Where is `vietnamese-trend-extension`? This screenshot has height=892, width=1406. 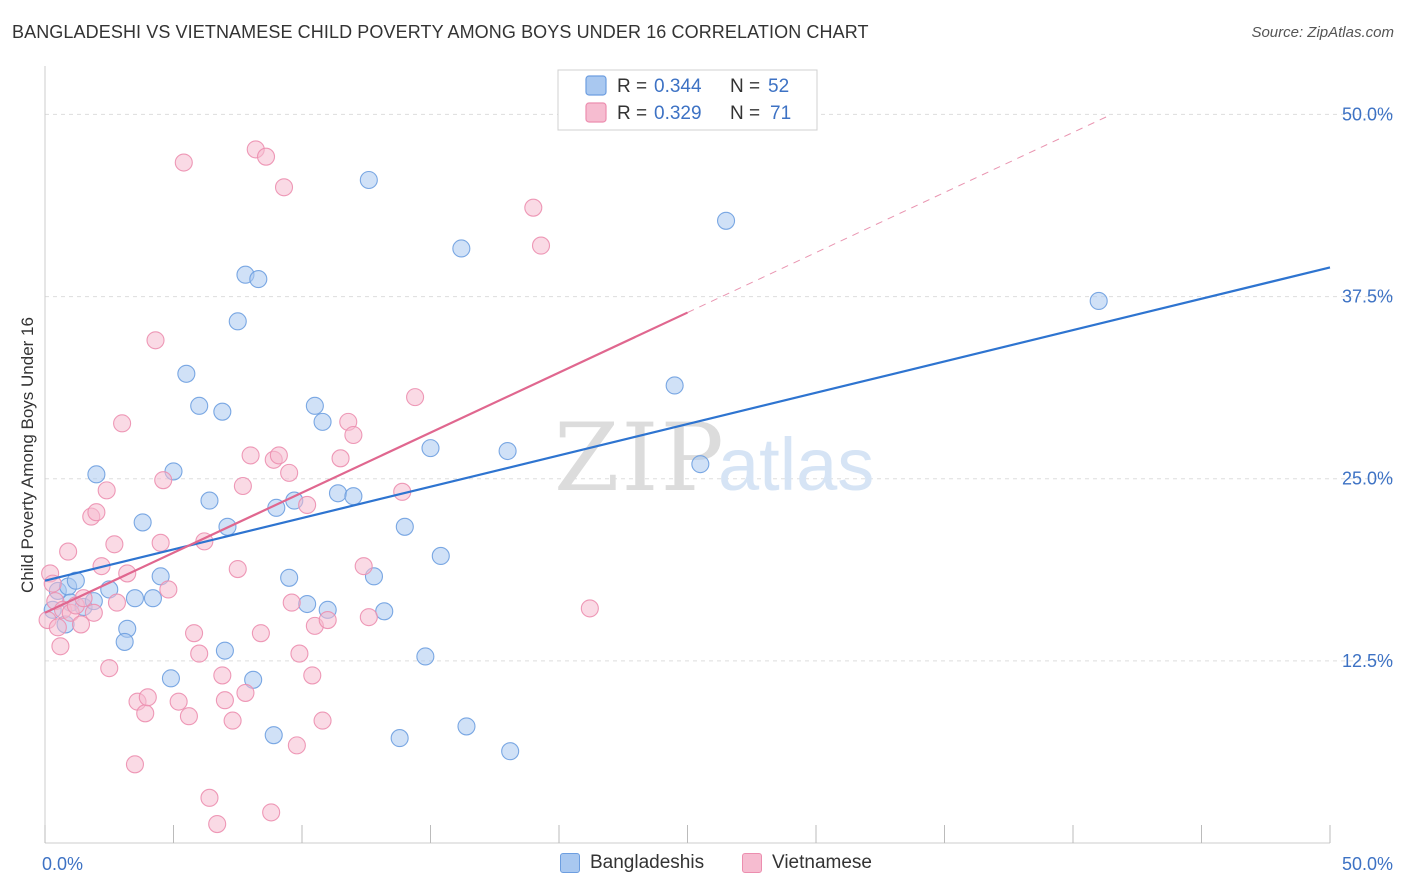 vietnamese-trend-extension is located at coordinates (899, 213).